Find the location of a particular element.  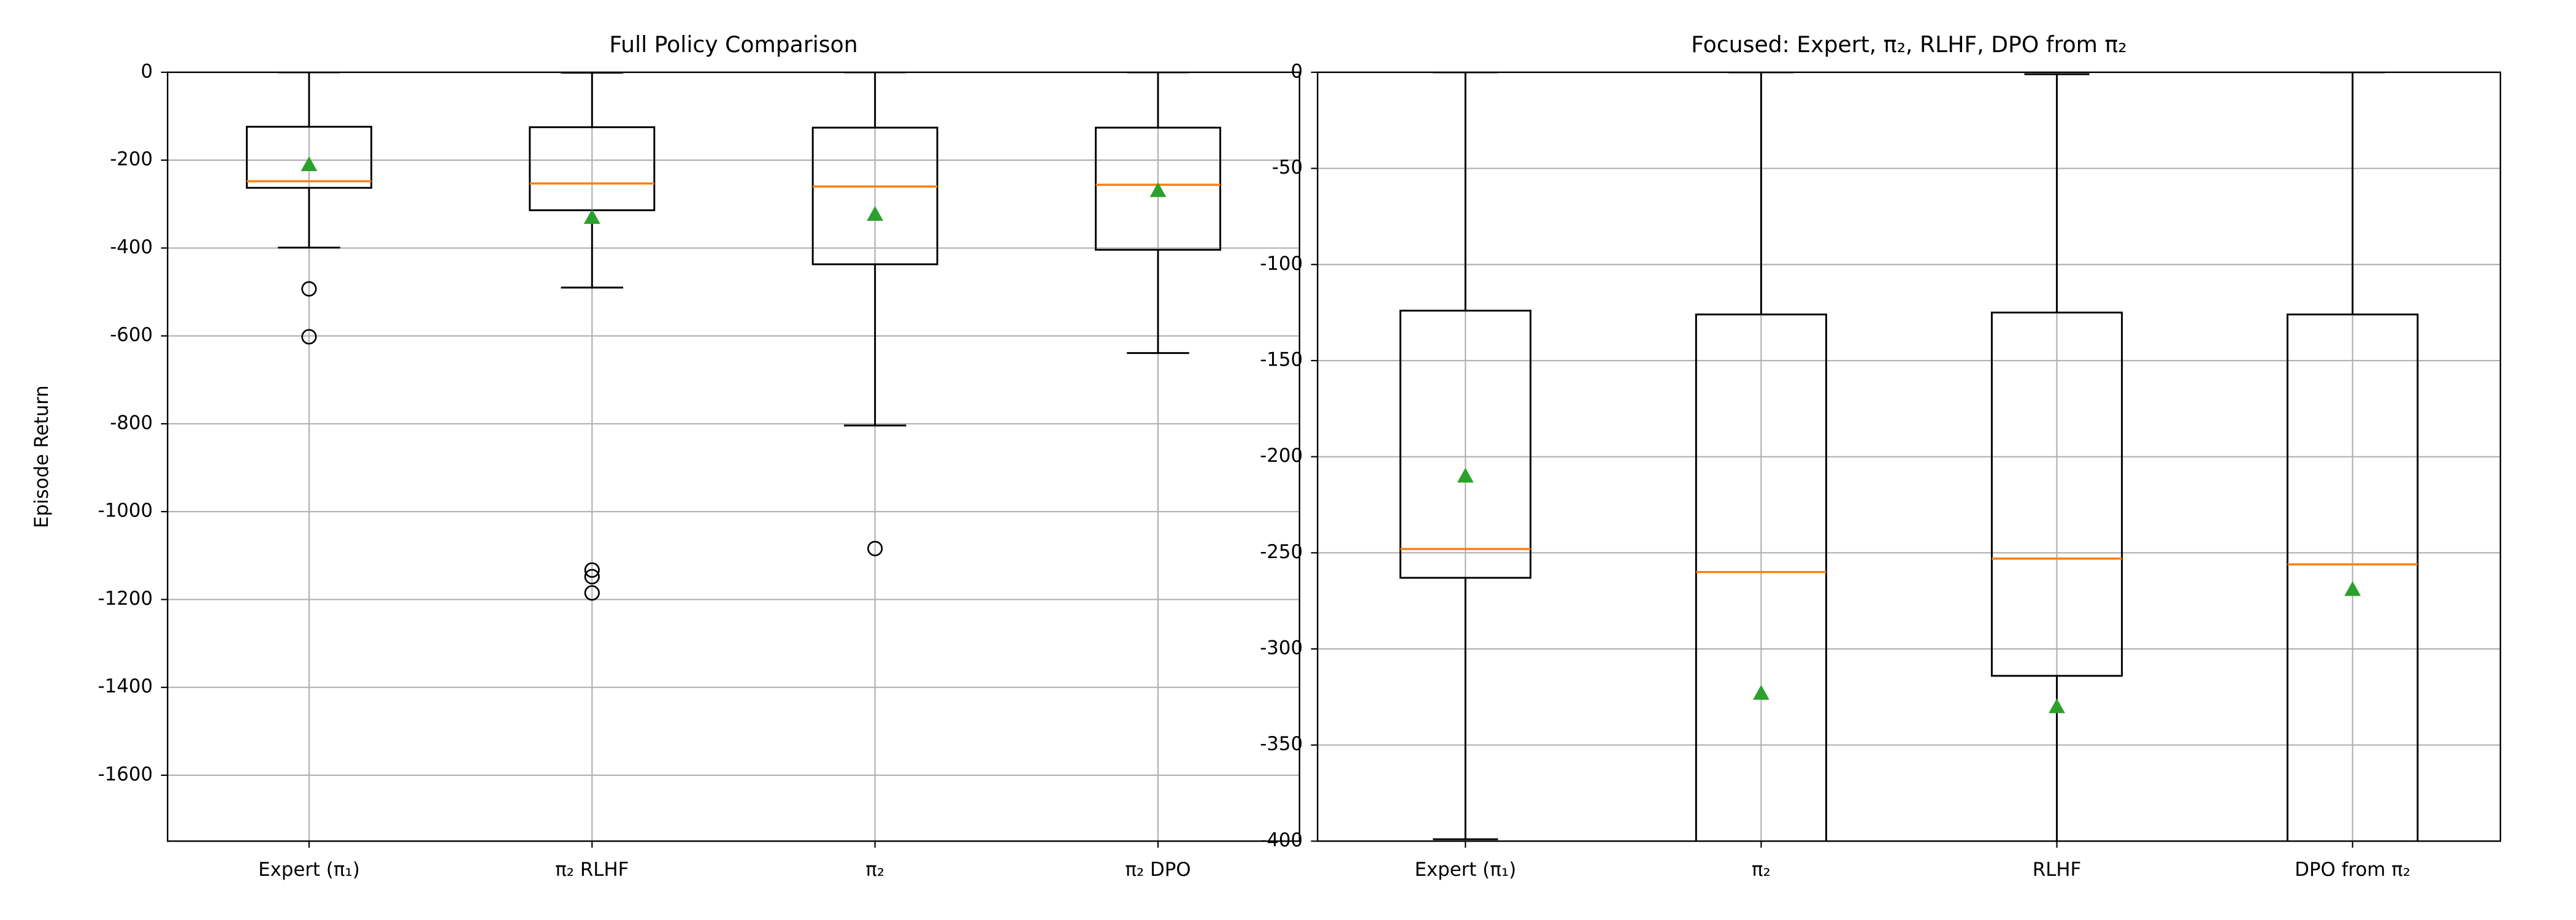

y-tick-label: -600 is located at coordinates (131, 335).